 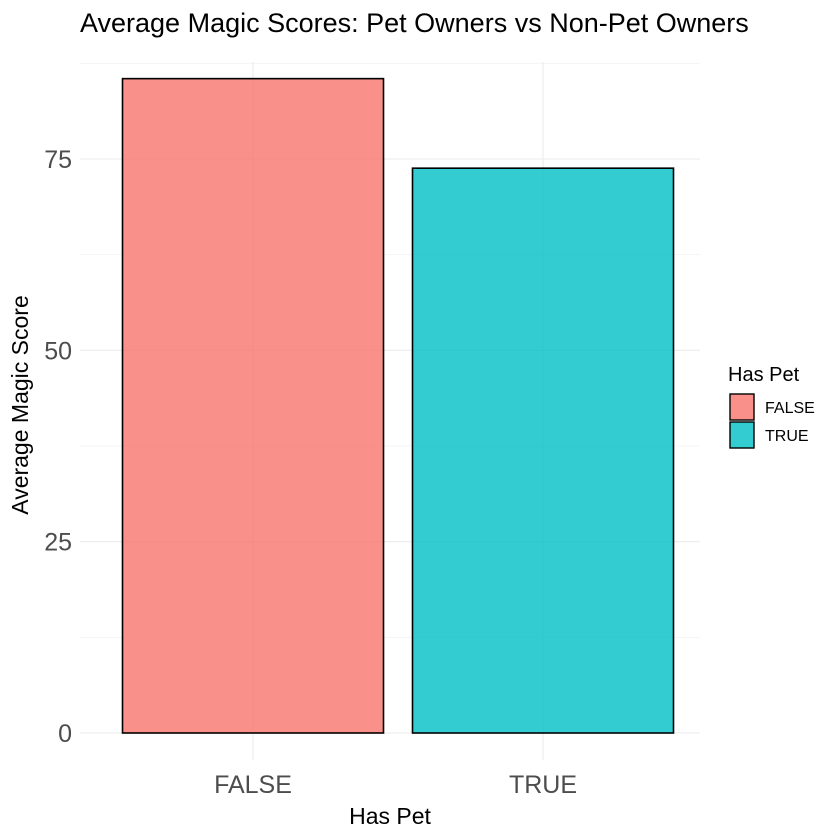 What do you see at coordinates (58, 351) in the screenshot?
I see `y-tick-label: 50` at bounding box center [58, 351].